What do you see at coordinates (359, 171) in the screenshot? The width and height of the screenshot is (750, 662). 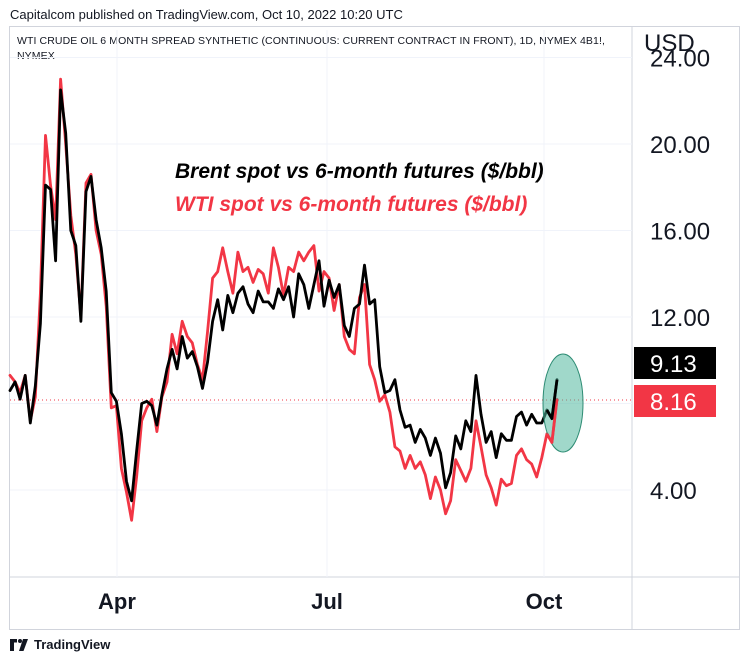 I see `chart-title-brent: Brent spot vs 6-month futures ($/bbl)` at bounding box center [359, 171].